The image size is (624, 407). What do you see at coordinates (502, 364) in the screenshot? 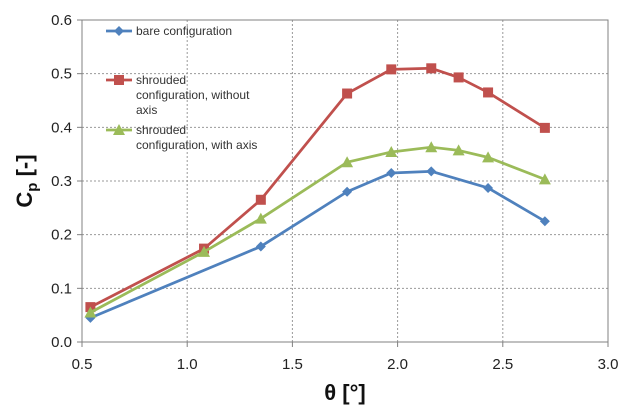
I see `x-tick-label: 2.5` at bounding box center [502, 364].